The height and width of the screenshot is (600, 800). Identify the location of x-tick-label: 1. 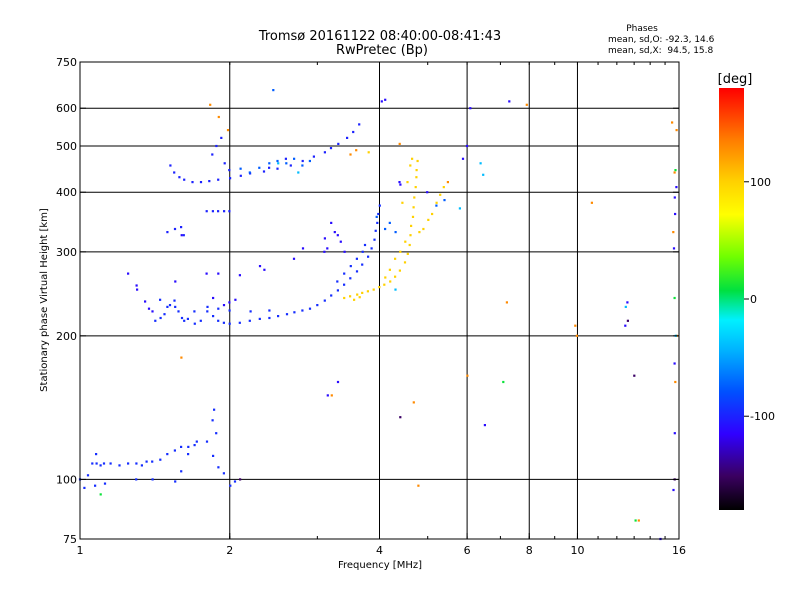
(80, 550).